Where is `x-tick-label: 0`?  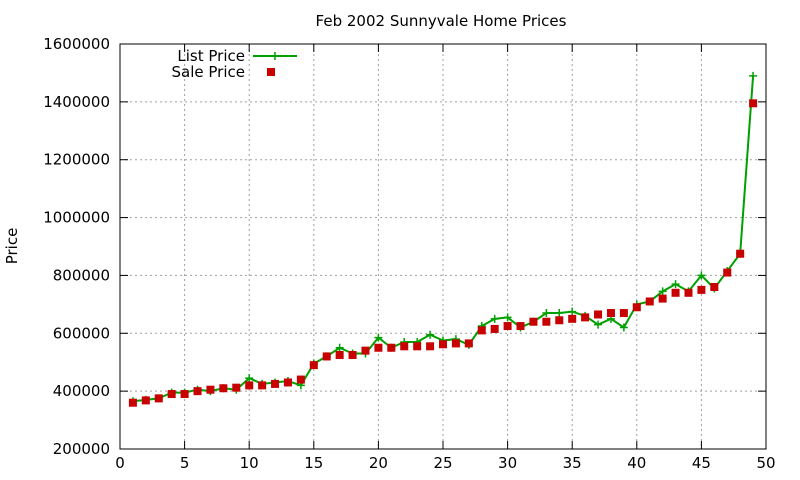 x-tick-label: 0 is located at coordinates (120, 463).